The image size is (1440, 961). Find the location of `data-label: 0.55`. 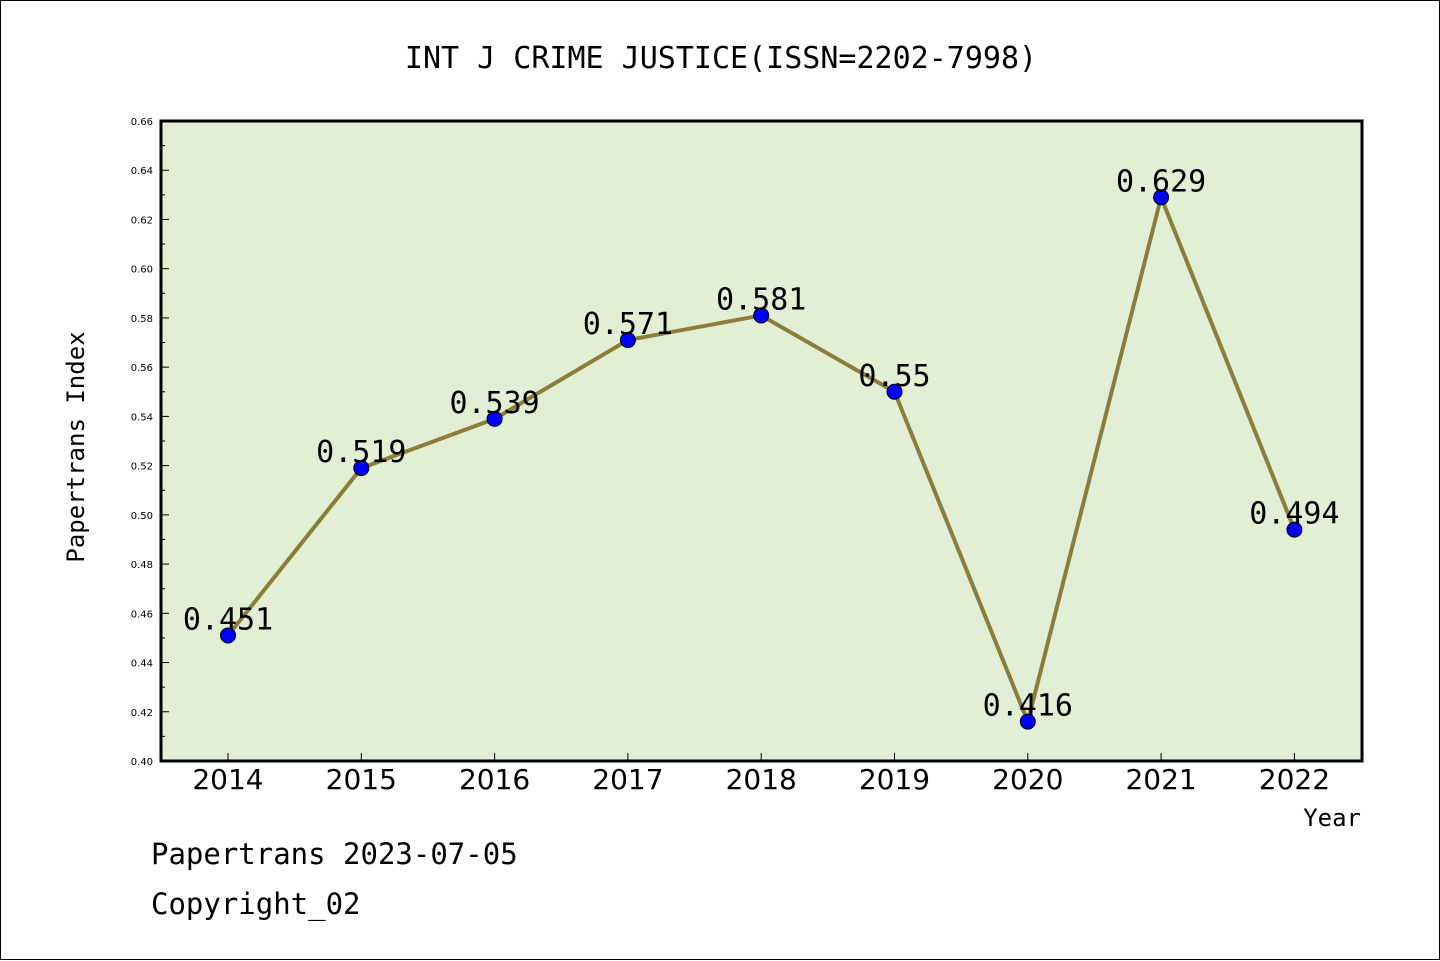

data-label: 0.55 is located at coordinates (894, 376).